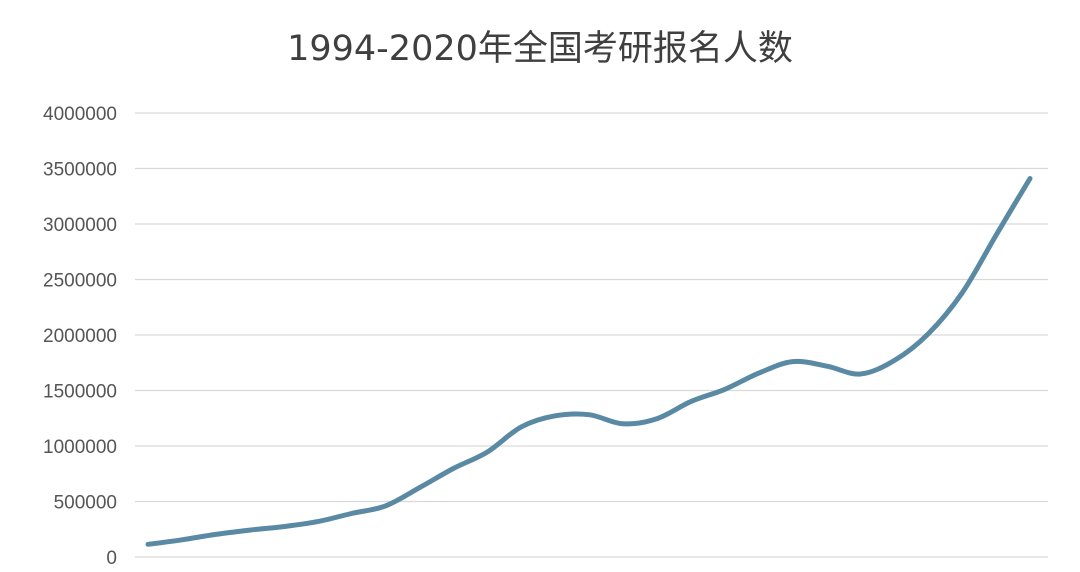 The image size is (1080, 572). Describe the element at coordinates (80, 170) in the screenshot. I see `y-tick-label-3500000: 3500000` at that location.